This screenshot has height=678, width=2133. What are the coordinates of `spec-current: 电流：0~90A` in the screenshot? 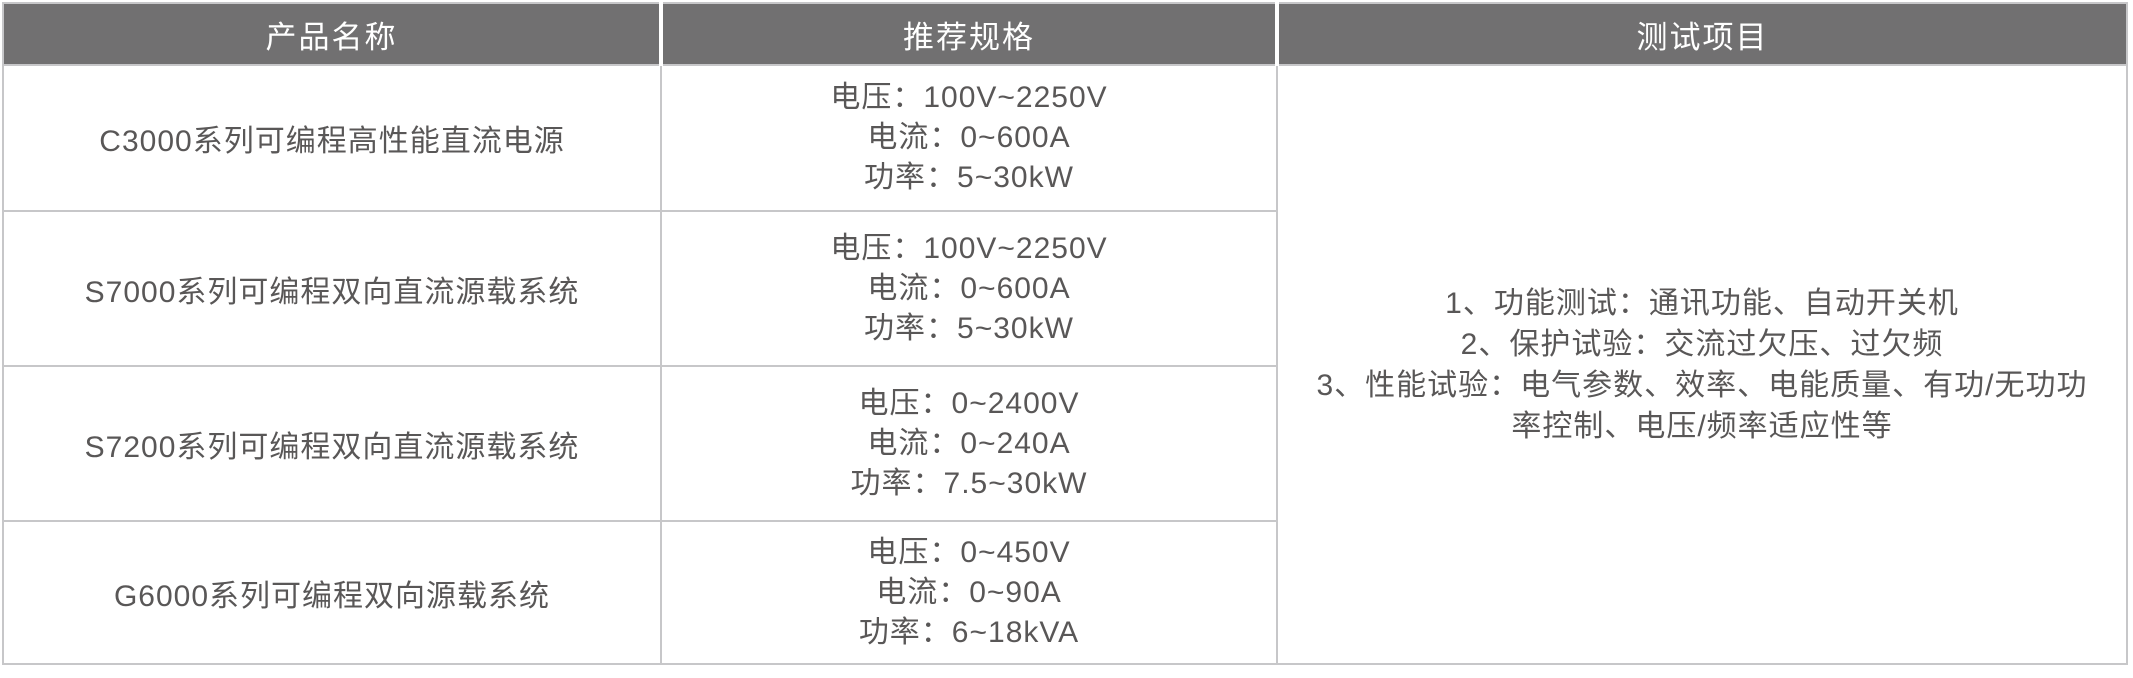 It's located at (969, 592).